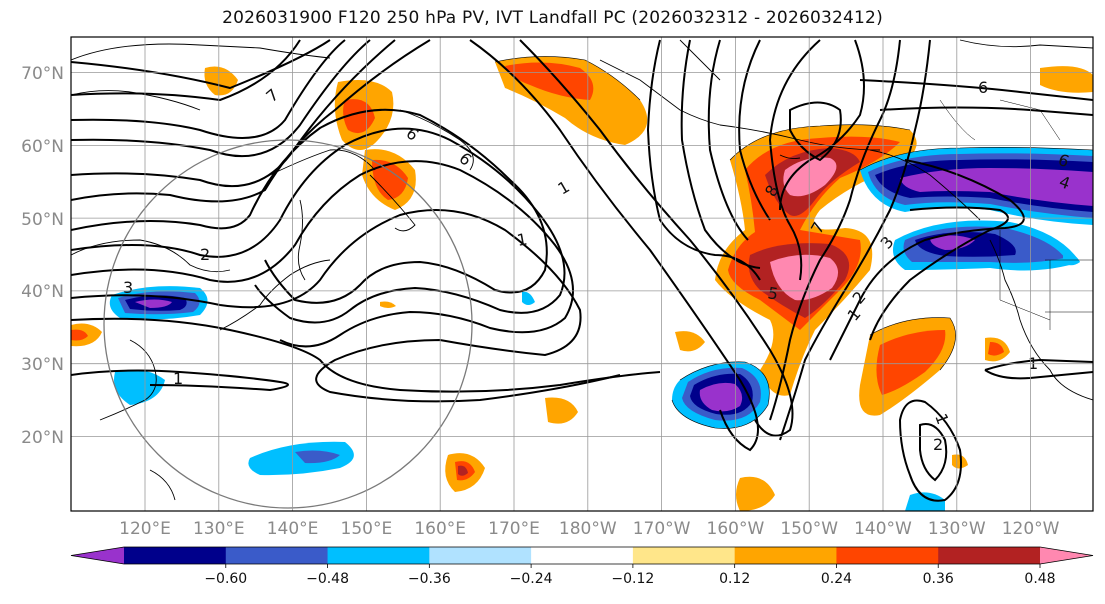 This screenshot has height=604, width=1105. What do you see at coordinates (293, 529) in the screenshot?
I see `lon-label: 140°E` at bounding box center [293, 529].